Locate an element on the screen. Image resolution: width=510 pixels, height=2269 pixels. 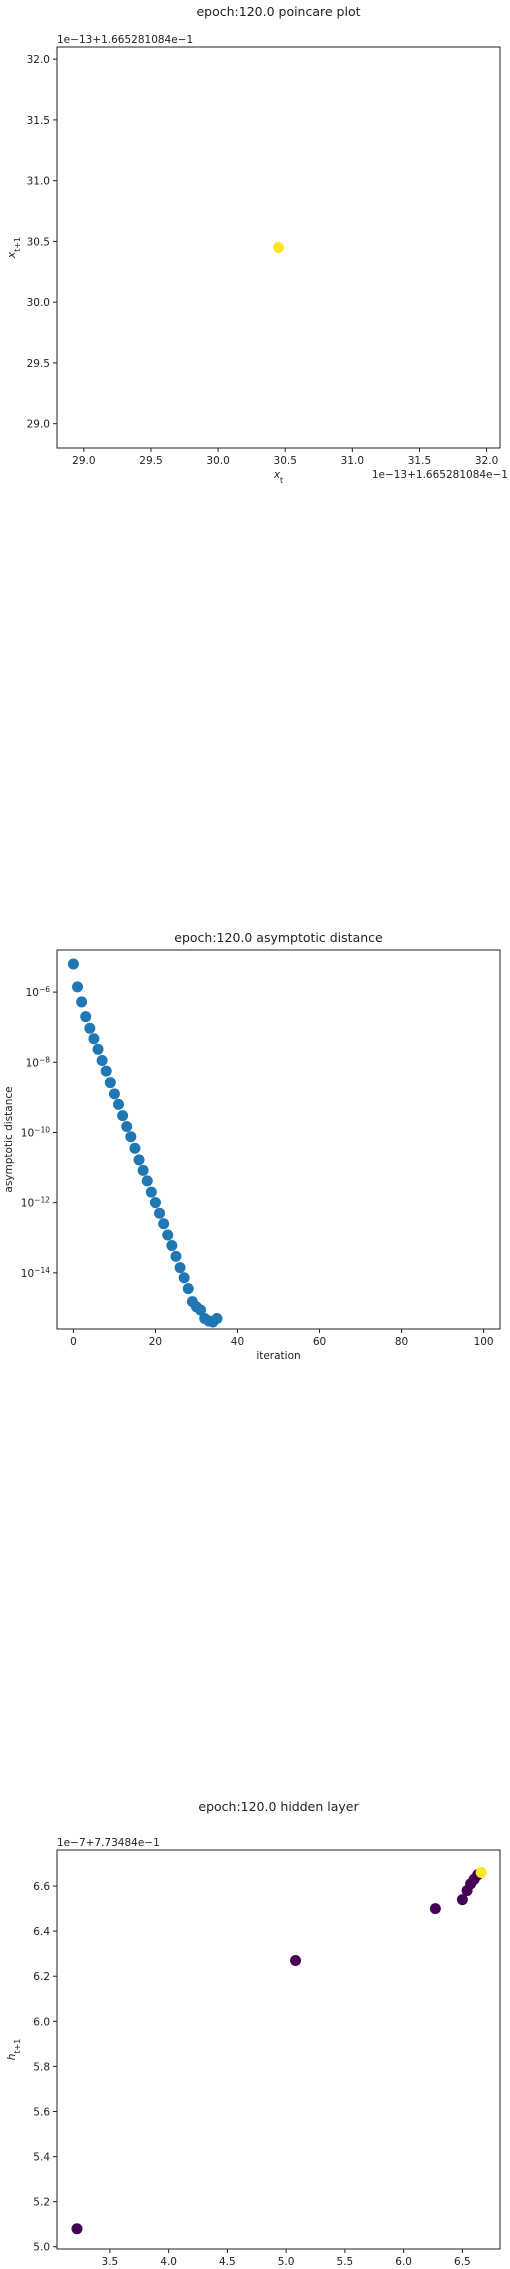
y-tick-label: 6.0 is located at coordinates (41, 2022).